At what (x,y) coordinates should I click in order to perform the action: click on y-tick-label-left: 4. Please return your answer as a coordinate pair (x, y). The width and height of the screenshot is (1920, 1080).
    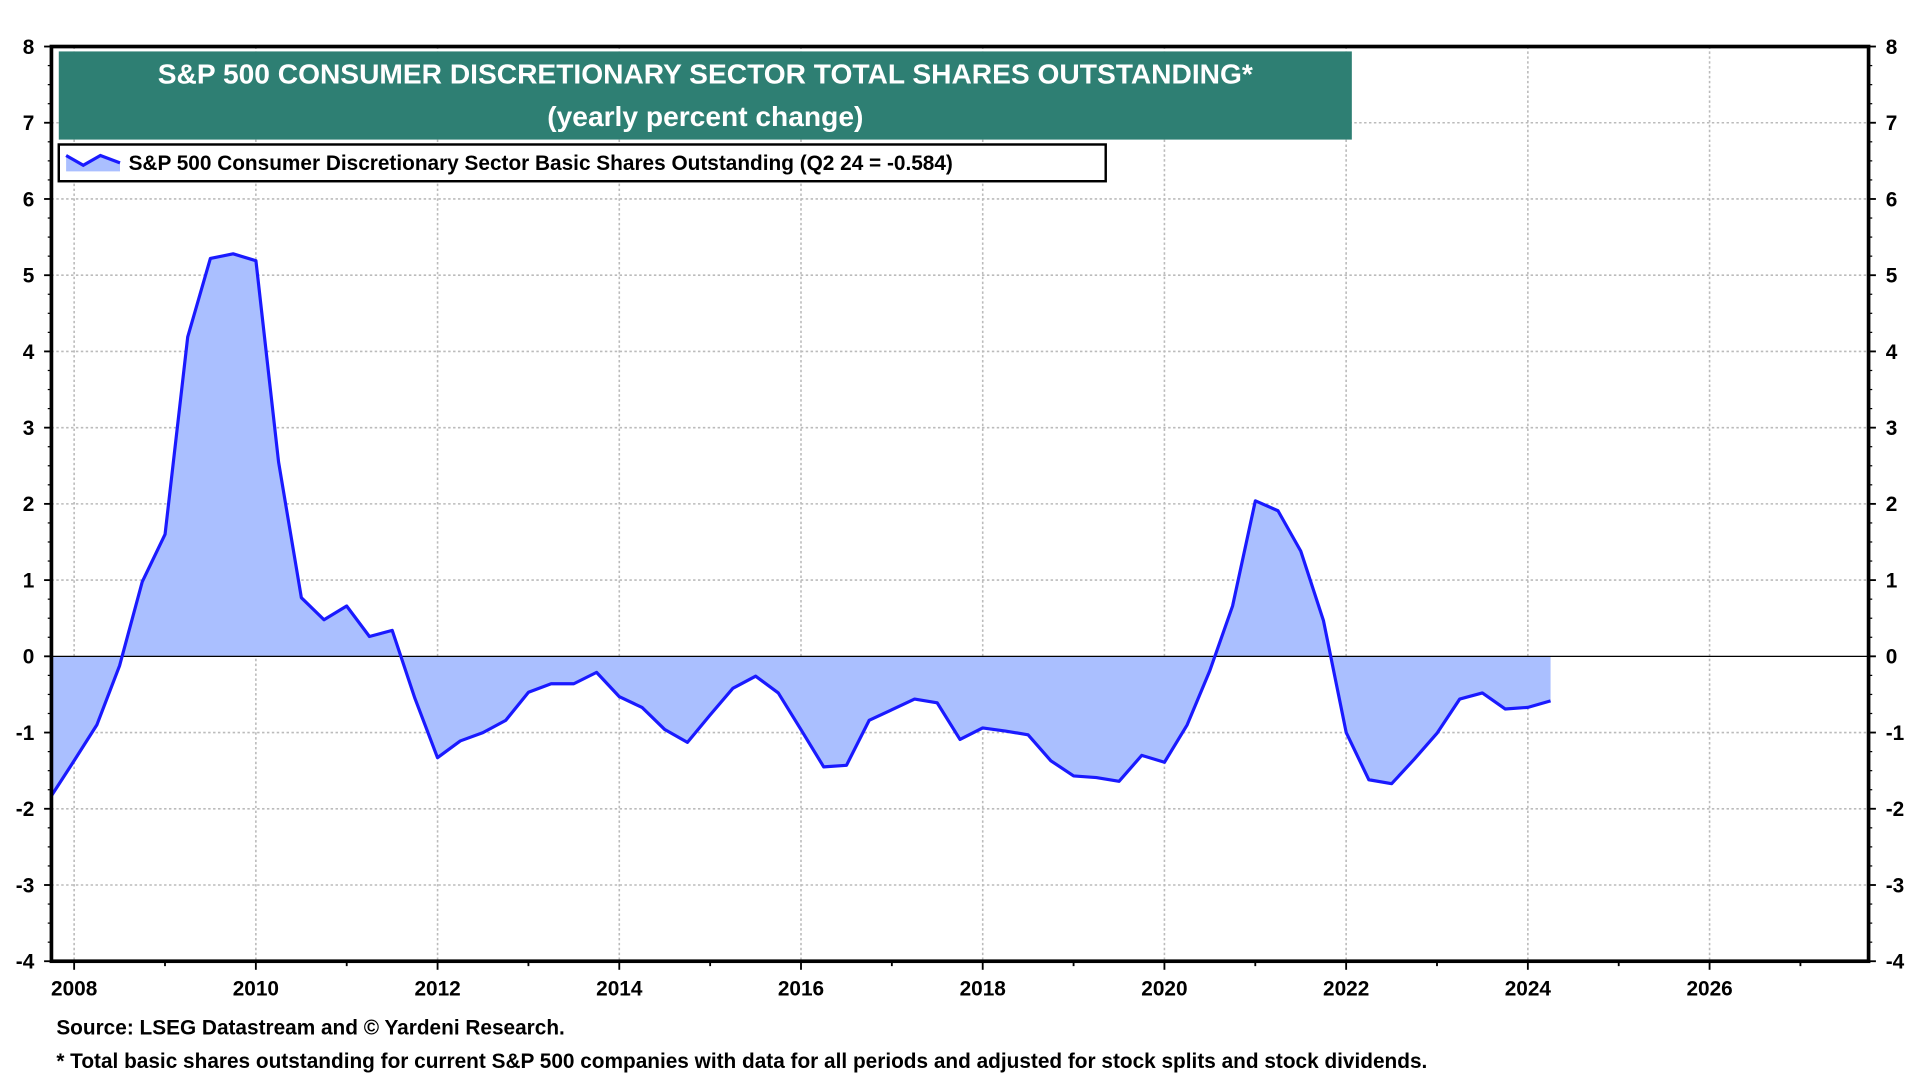
    Looking at the image, I should click on (29, 352).